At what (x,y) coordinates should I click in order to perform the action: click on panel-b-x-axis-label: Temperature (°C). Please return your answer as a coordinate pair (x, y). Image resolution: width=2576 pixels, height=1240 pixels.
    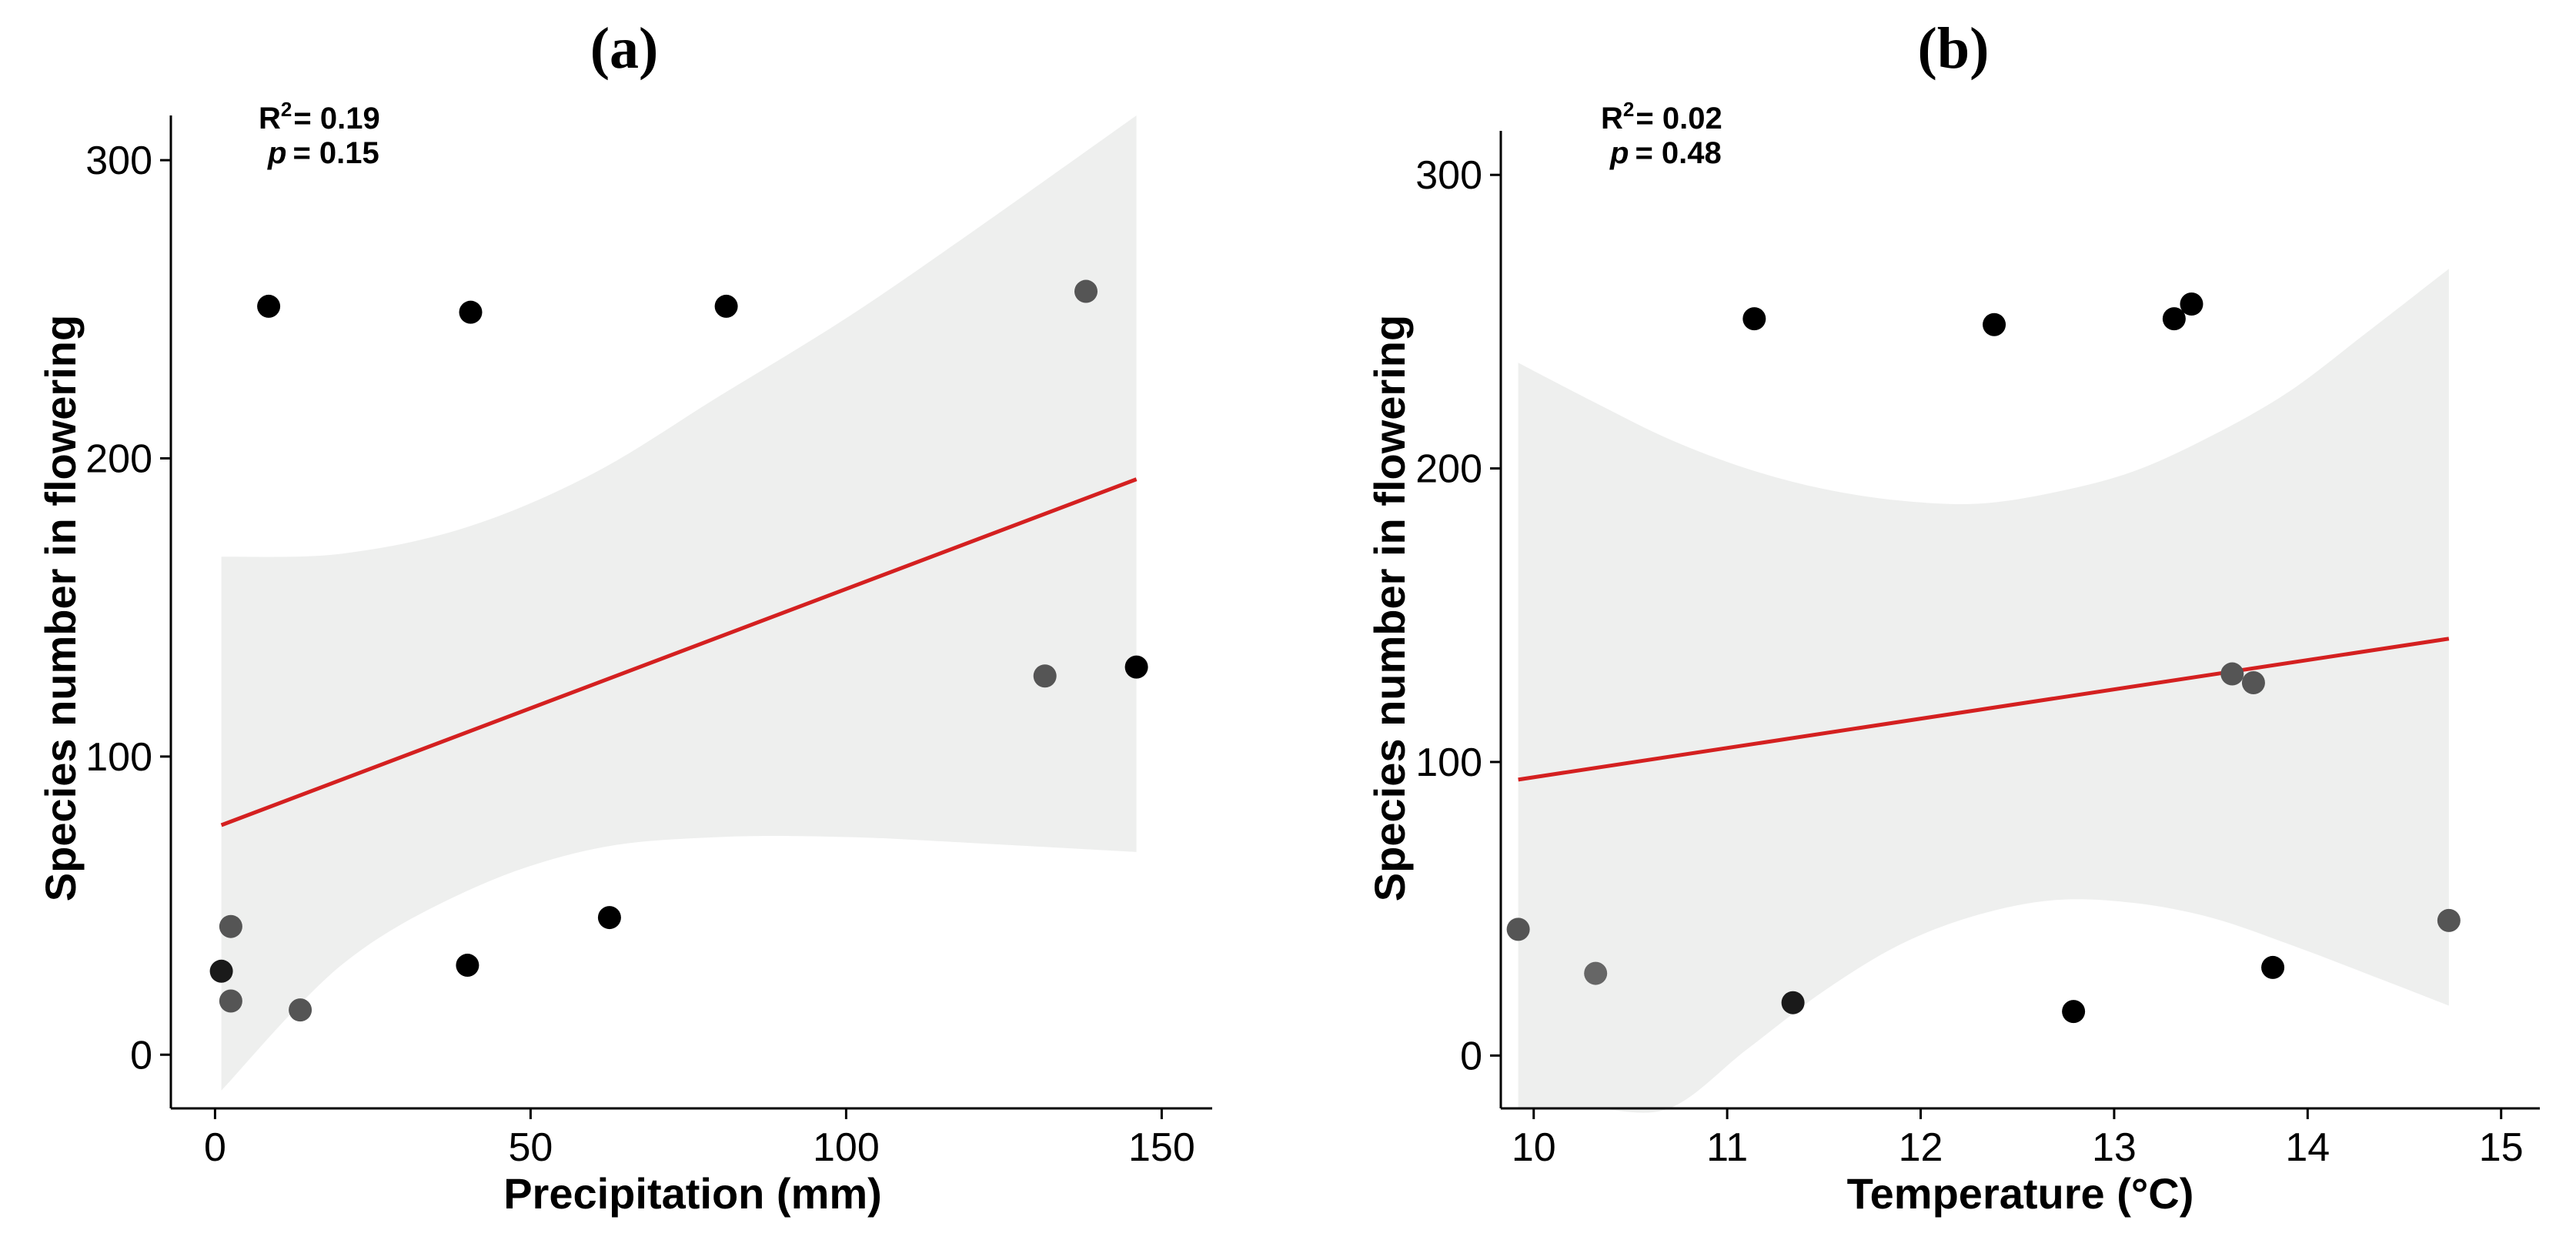
    Looking at the image, I should click on (2020, 1193).